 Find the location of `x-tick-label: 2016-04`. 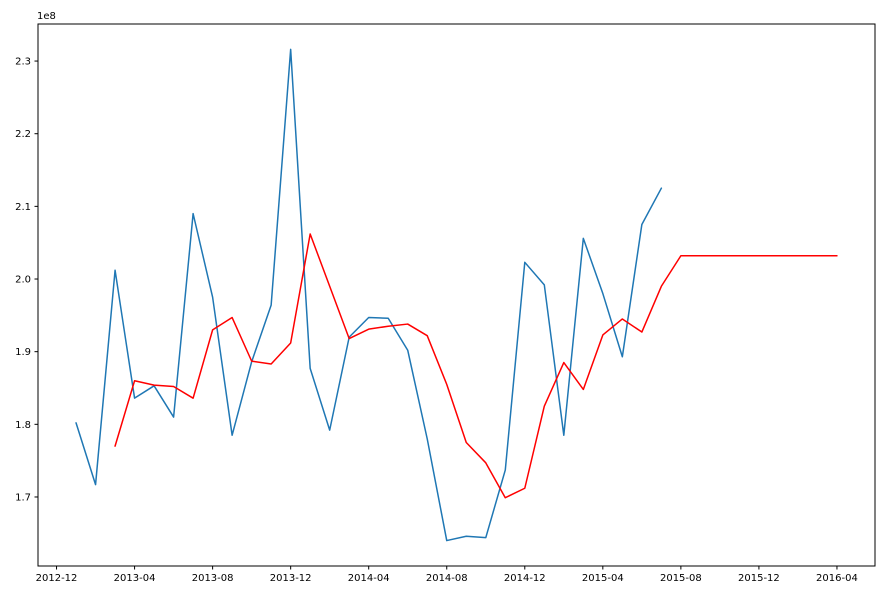

x-tick-label: 2016-04 is located at coordinates (837, 578).